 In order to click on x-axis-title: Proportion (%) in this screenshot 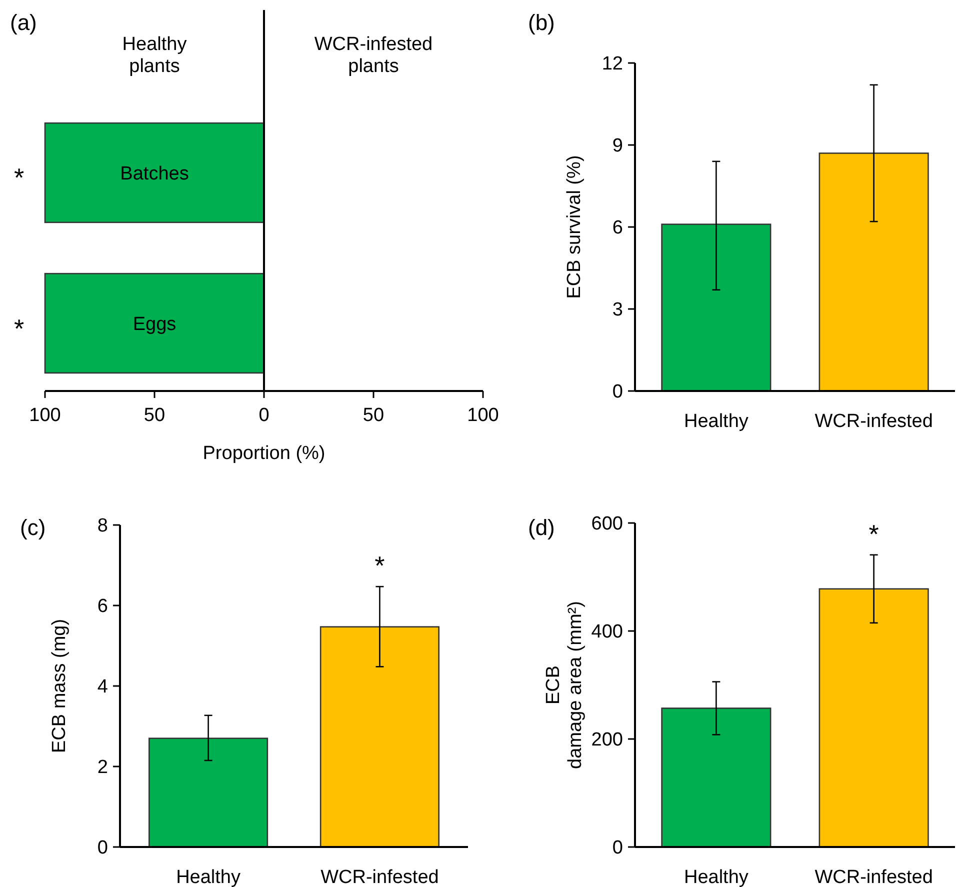, I will do `click(264, 453)`.